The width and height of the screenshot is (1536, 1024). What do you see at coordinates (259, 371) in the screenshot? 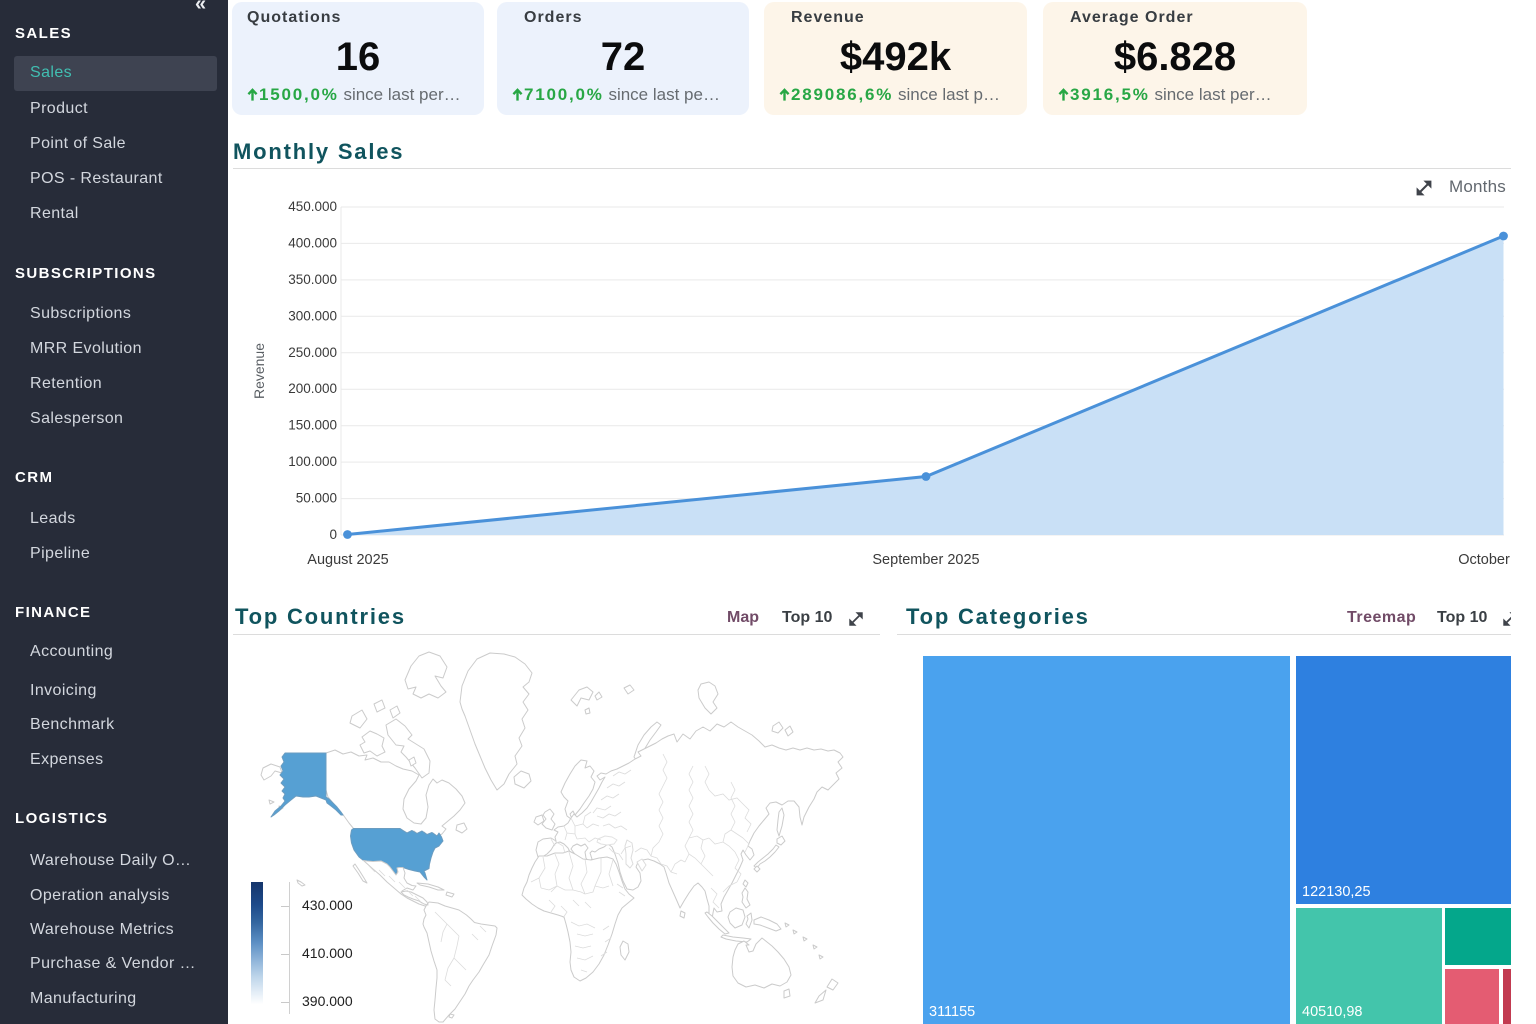
I see `svg-text: Revenue` at bounding box center [259, 371].